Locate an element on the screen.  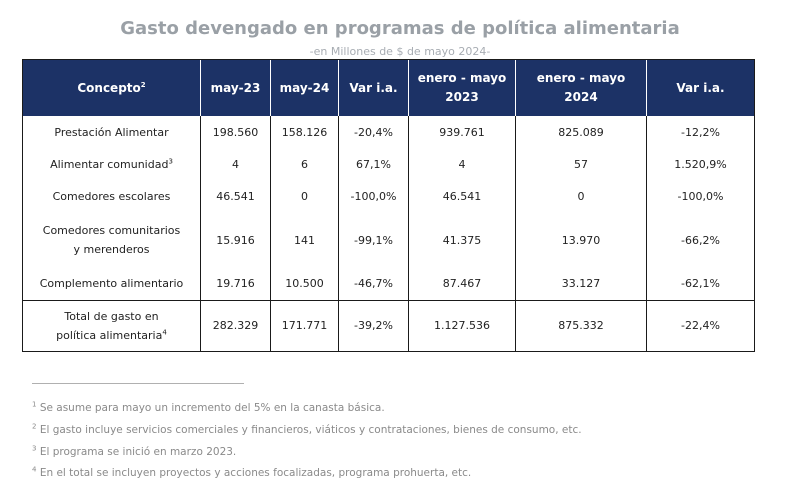
cell-may23: 4 is located at coordinates (235, 164).